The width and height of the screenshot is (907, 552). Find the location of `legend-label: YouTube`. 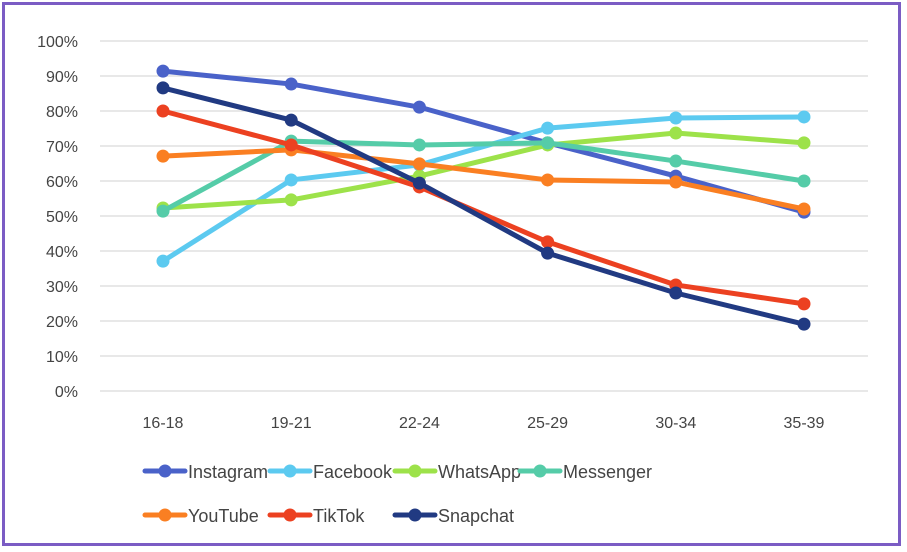

legend-label: YouTube is located at coordinates (223, 516).